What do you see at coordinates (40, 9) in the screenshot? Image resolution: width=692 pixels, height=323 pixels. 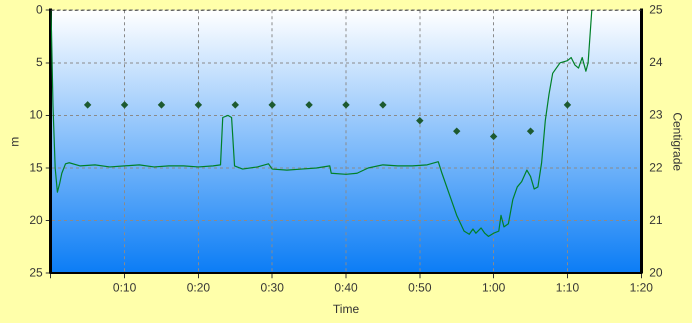 I see `y-tick-label: 0` at bounding box center [40, 9].